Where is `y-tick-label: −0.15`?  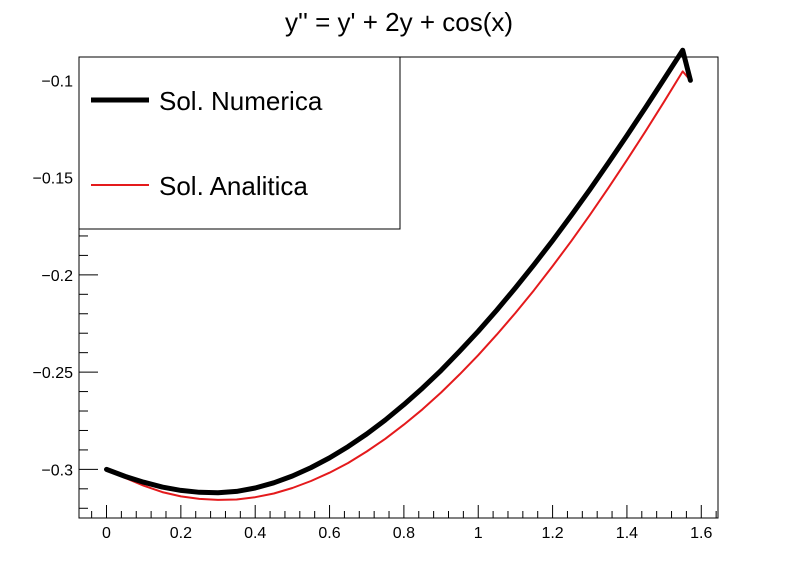 y-tick-label: −0.15 is located at coordinates (53, 179).